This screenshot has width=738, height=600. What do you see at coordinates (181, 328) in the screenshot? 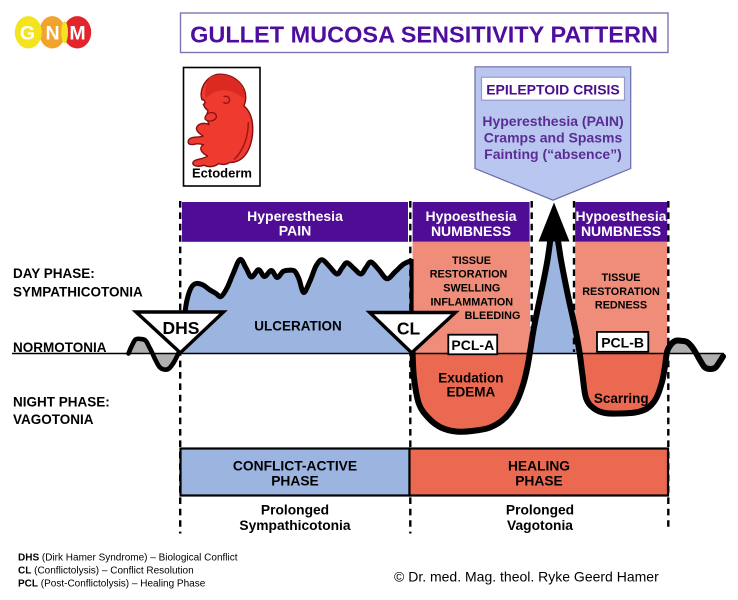
I see `svg-text: DHS` at bounding box center [181, 328].